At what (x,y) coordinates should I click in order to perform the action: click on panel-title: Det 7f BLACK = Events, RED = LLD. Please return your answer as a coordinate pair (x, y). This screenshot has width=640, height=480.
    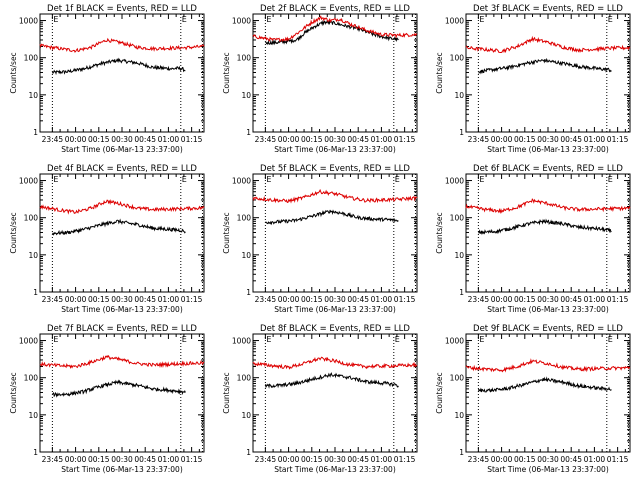
    Looking at the image, I should click on (122, 329).